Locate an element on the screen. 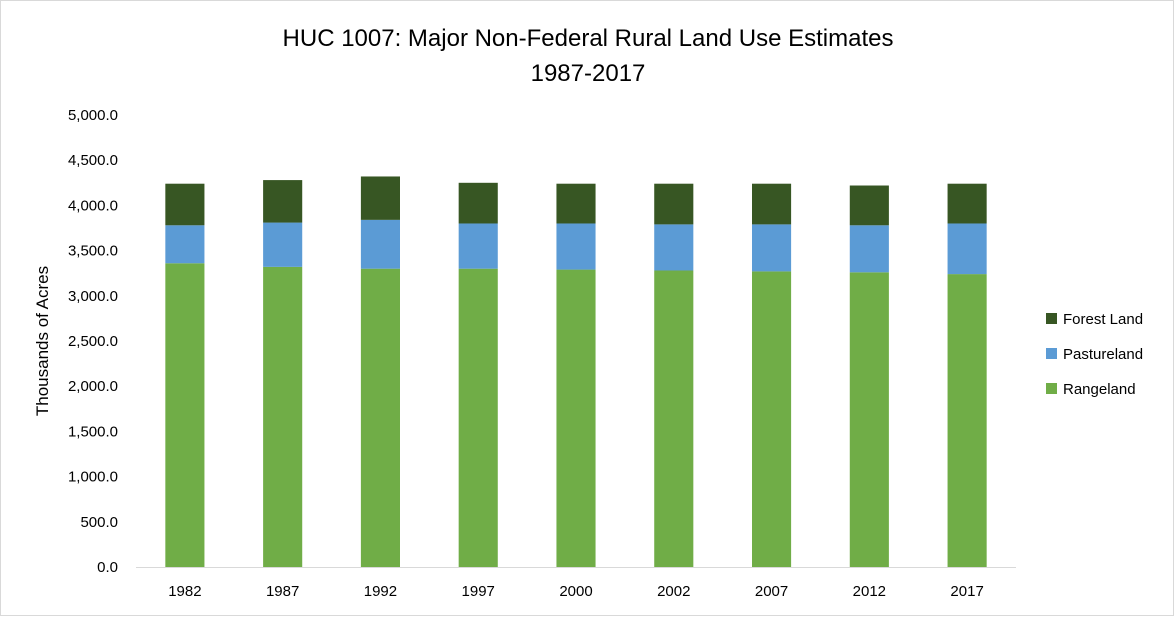 The height and width of the screenshot is (617, 1174). x-axis-ticks: 1982 1987 1992 1997 2000 2002 2007 2012 2017 is located at coordinates (576, 591).